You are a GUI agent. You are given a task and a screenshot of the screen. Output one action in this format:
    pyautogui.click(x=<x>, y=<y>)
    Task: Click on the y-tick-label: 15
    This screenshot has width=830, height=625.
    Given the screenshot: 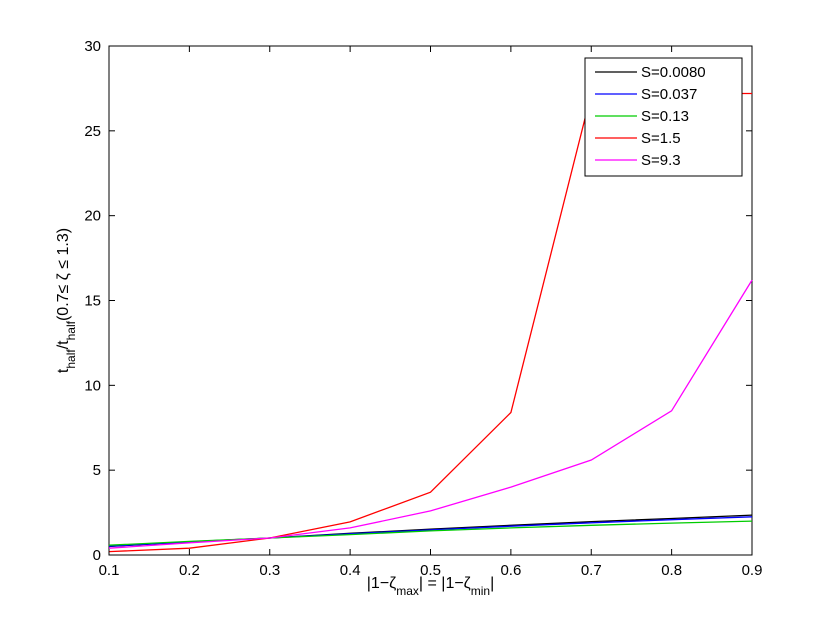 What is the action you would take?
    pyautogui.click(x=92, y=301)
    